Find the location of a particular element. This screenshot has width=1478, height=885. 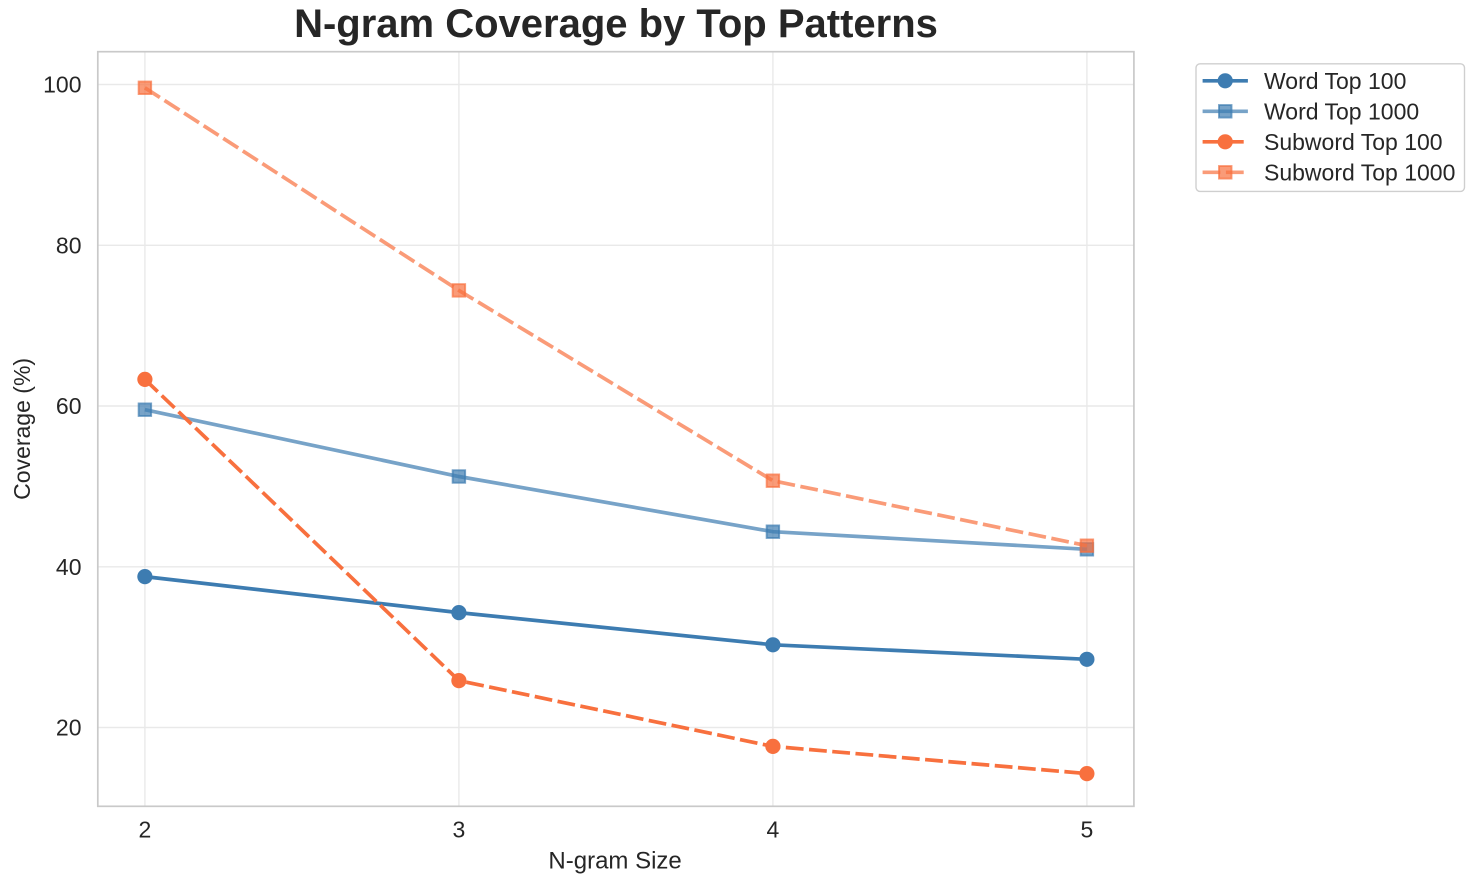

svg-text: 3 is located at coordinates (459, 830).